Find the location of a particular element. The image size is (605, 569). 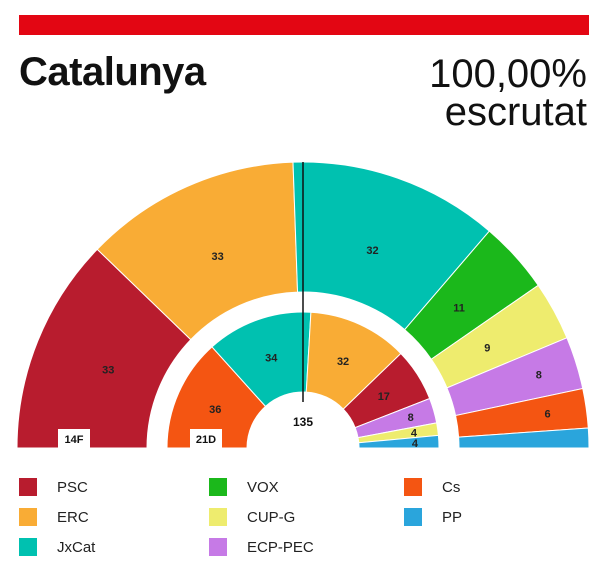

seat-label-21d-pp: 4 is located at coordinates (415, 444).